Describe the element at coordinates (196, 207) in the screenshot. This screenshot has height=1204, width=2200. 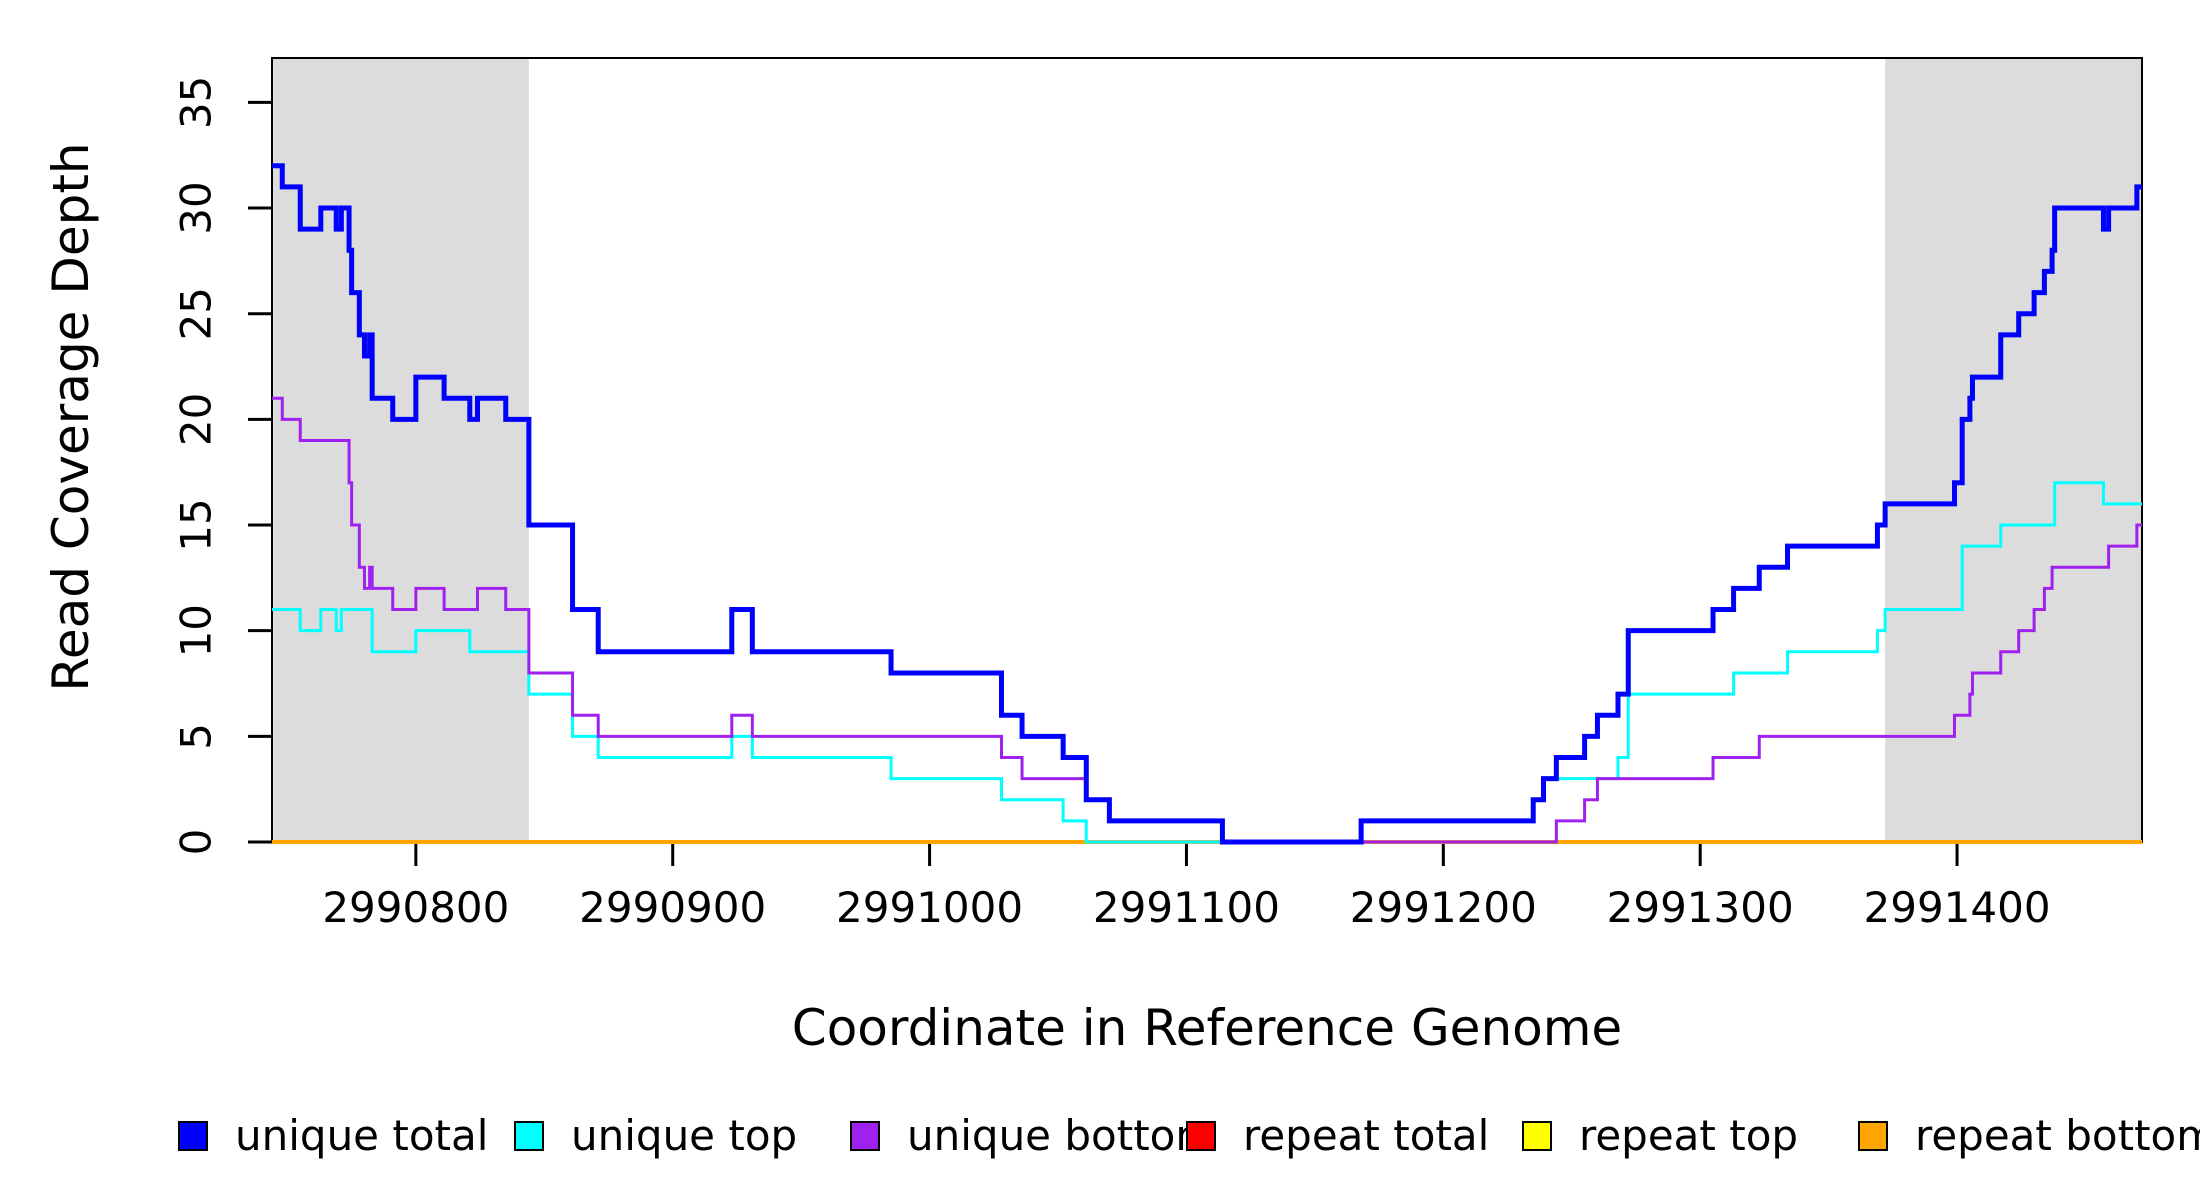
I see `y-axis-tick-label: 30` at that location.